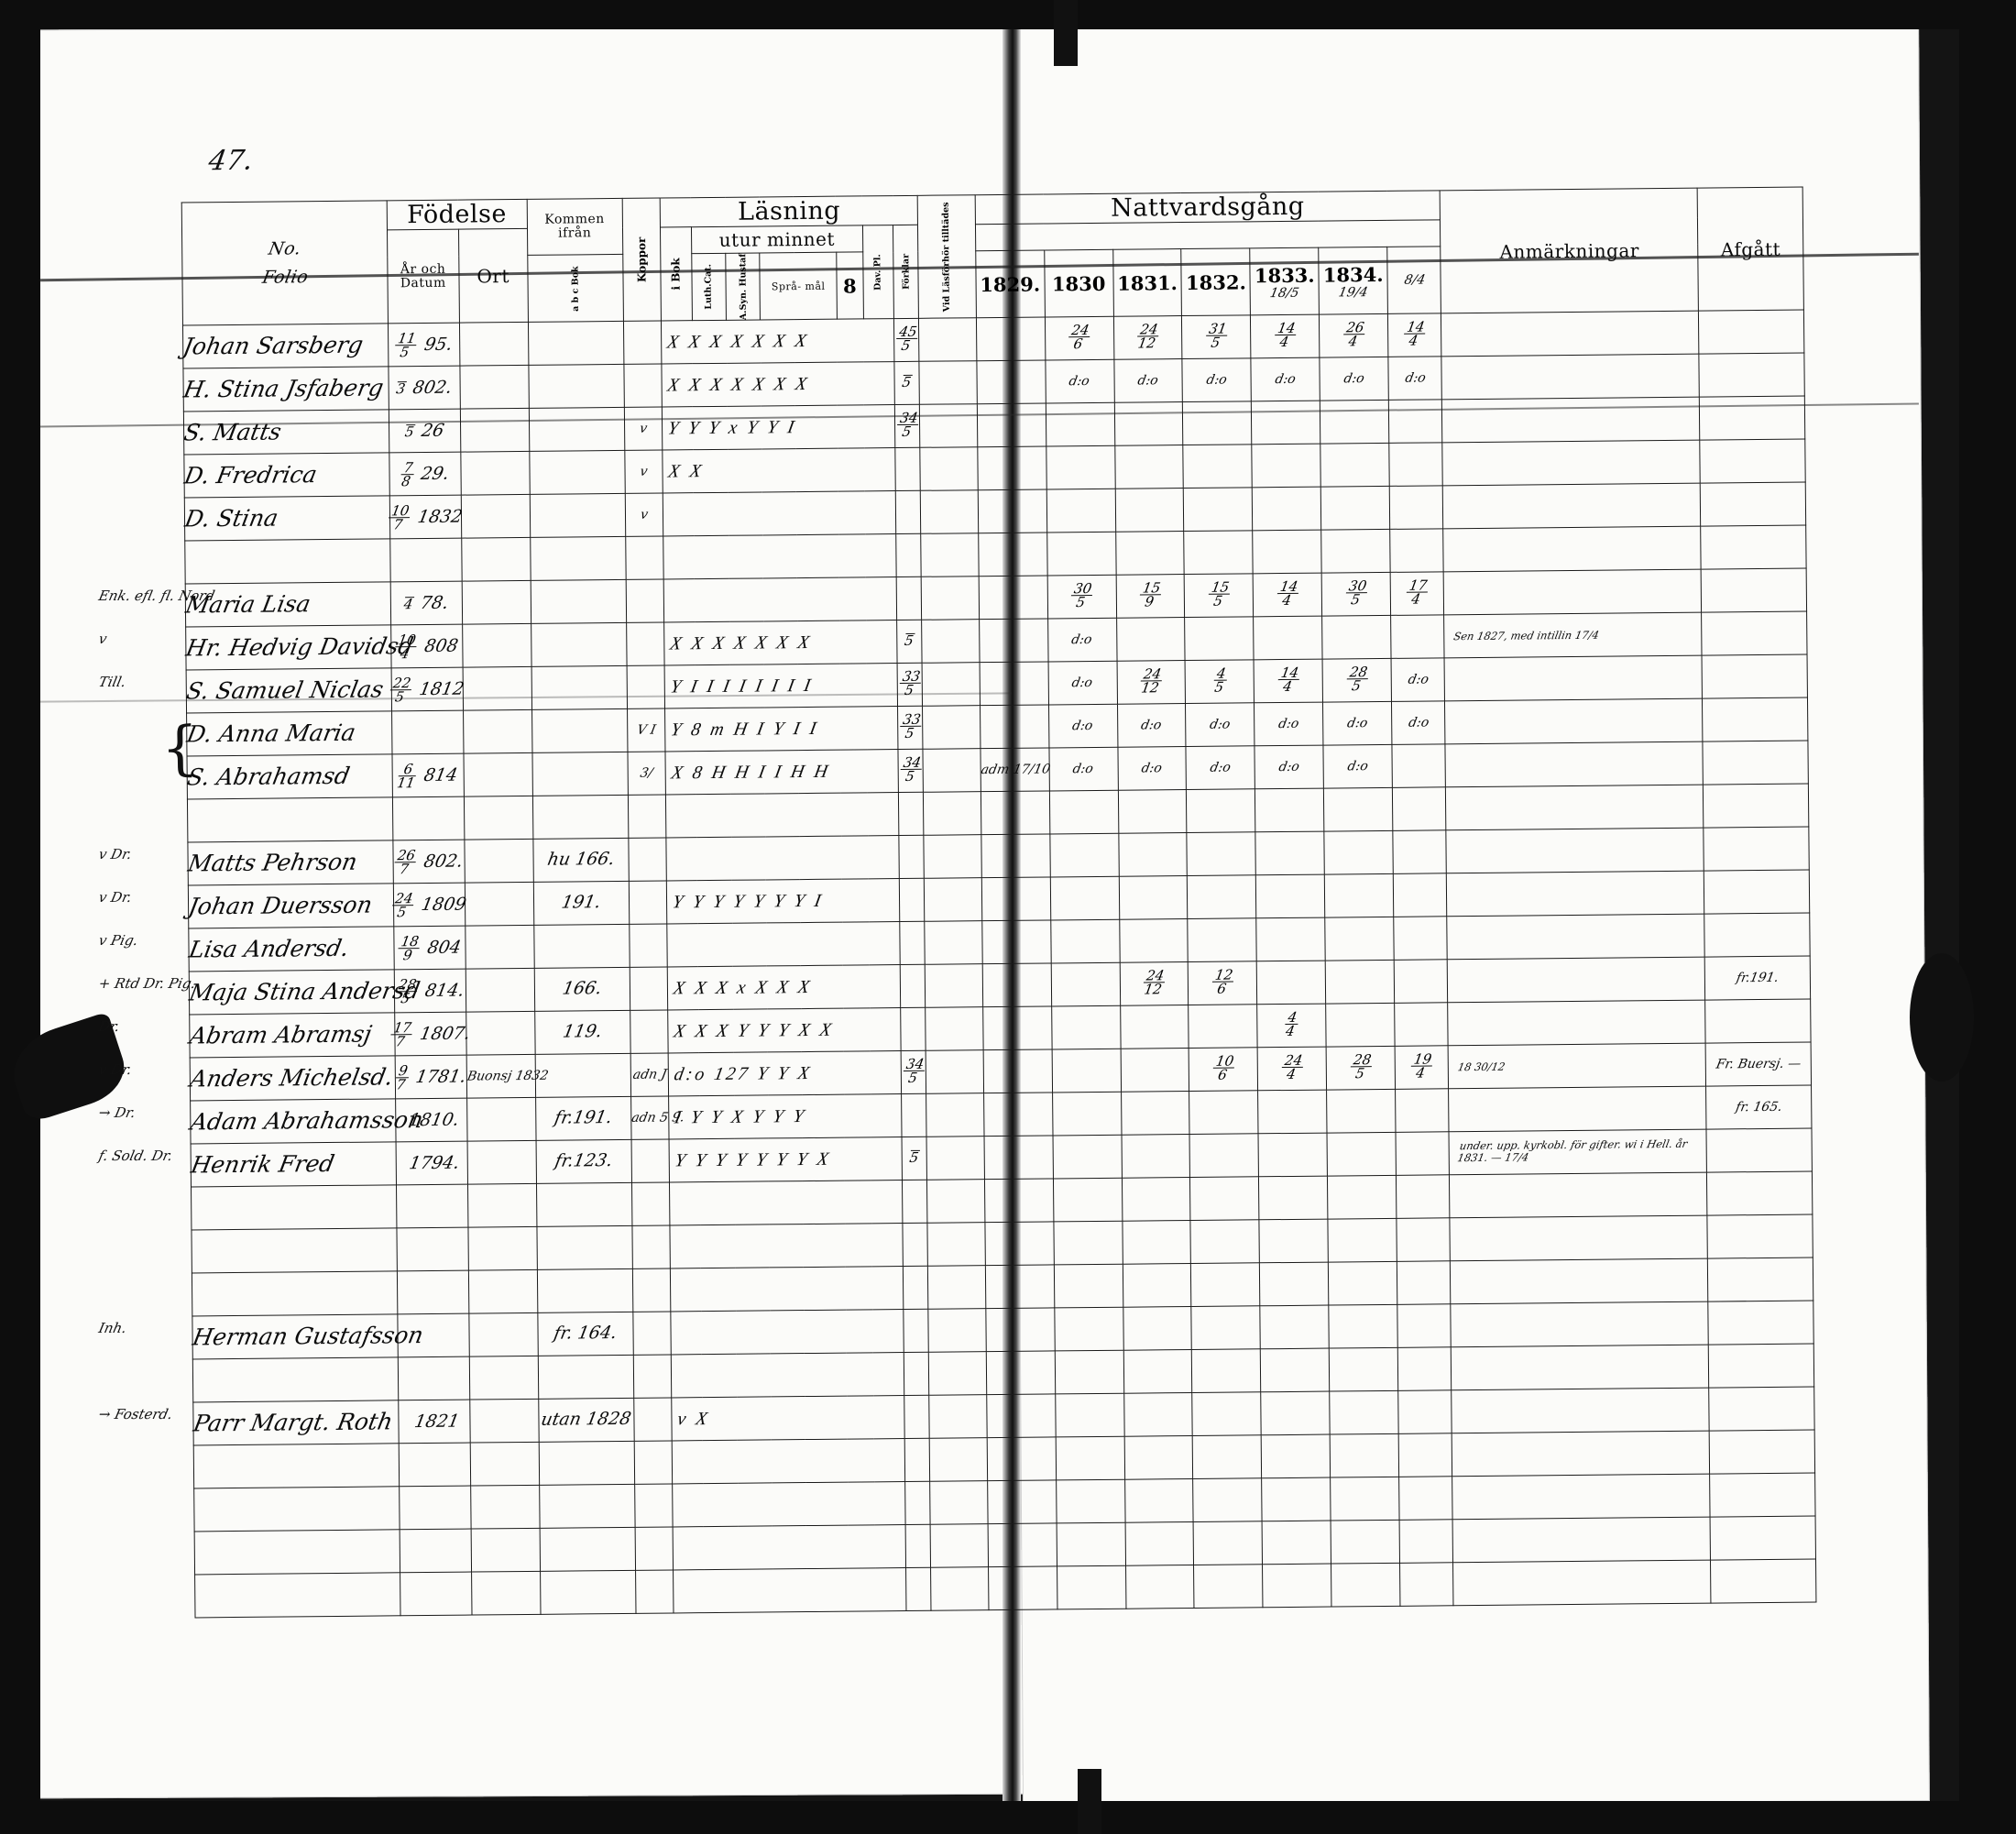 This screenshot has width=2016, height=1834. What do you see at coordinates (1758, 1107) in the screenshot?
I see `afgatt-cell: fr. 165.` at bounding box center [1758, 1107].